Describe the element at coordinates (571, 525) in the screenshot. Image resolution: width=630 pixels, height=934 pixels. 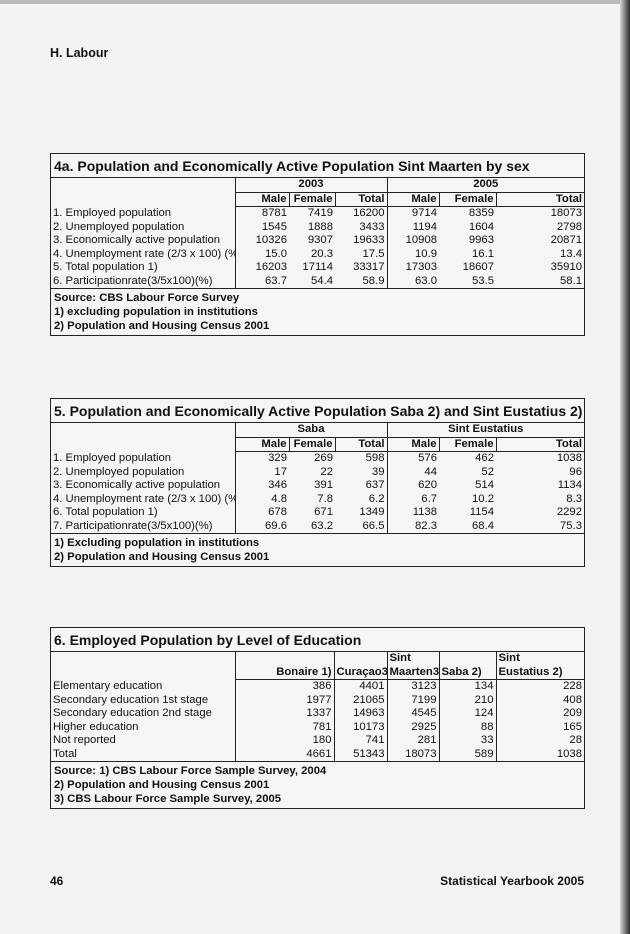
I see `cell-value: 75.3` at that location.